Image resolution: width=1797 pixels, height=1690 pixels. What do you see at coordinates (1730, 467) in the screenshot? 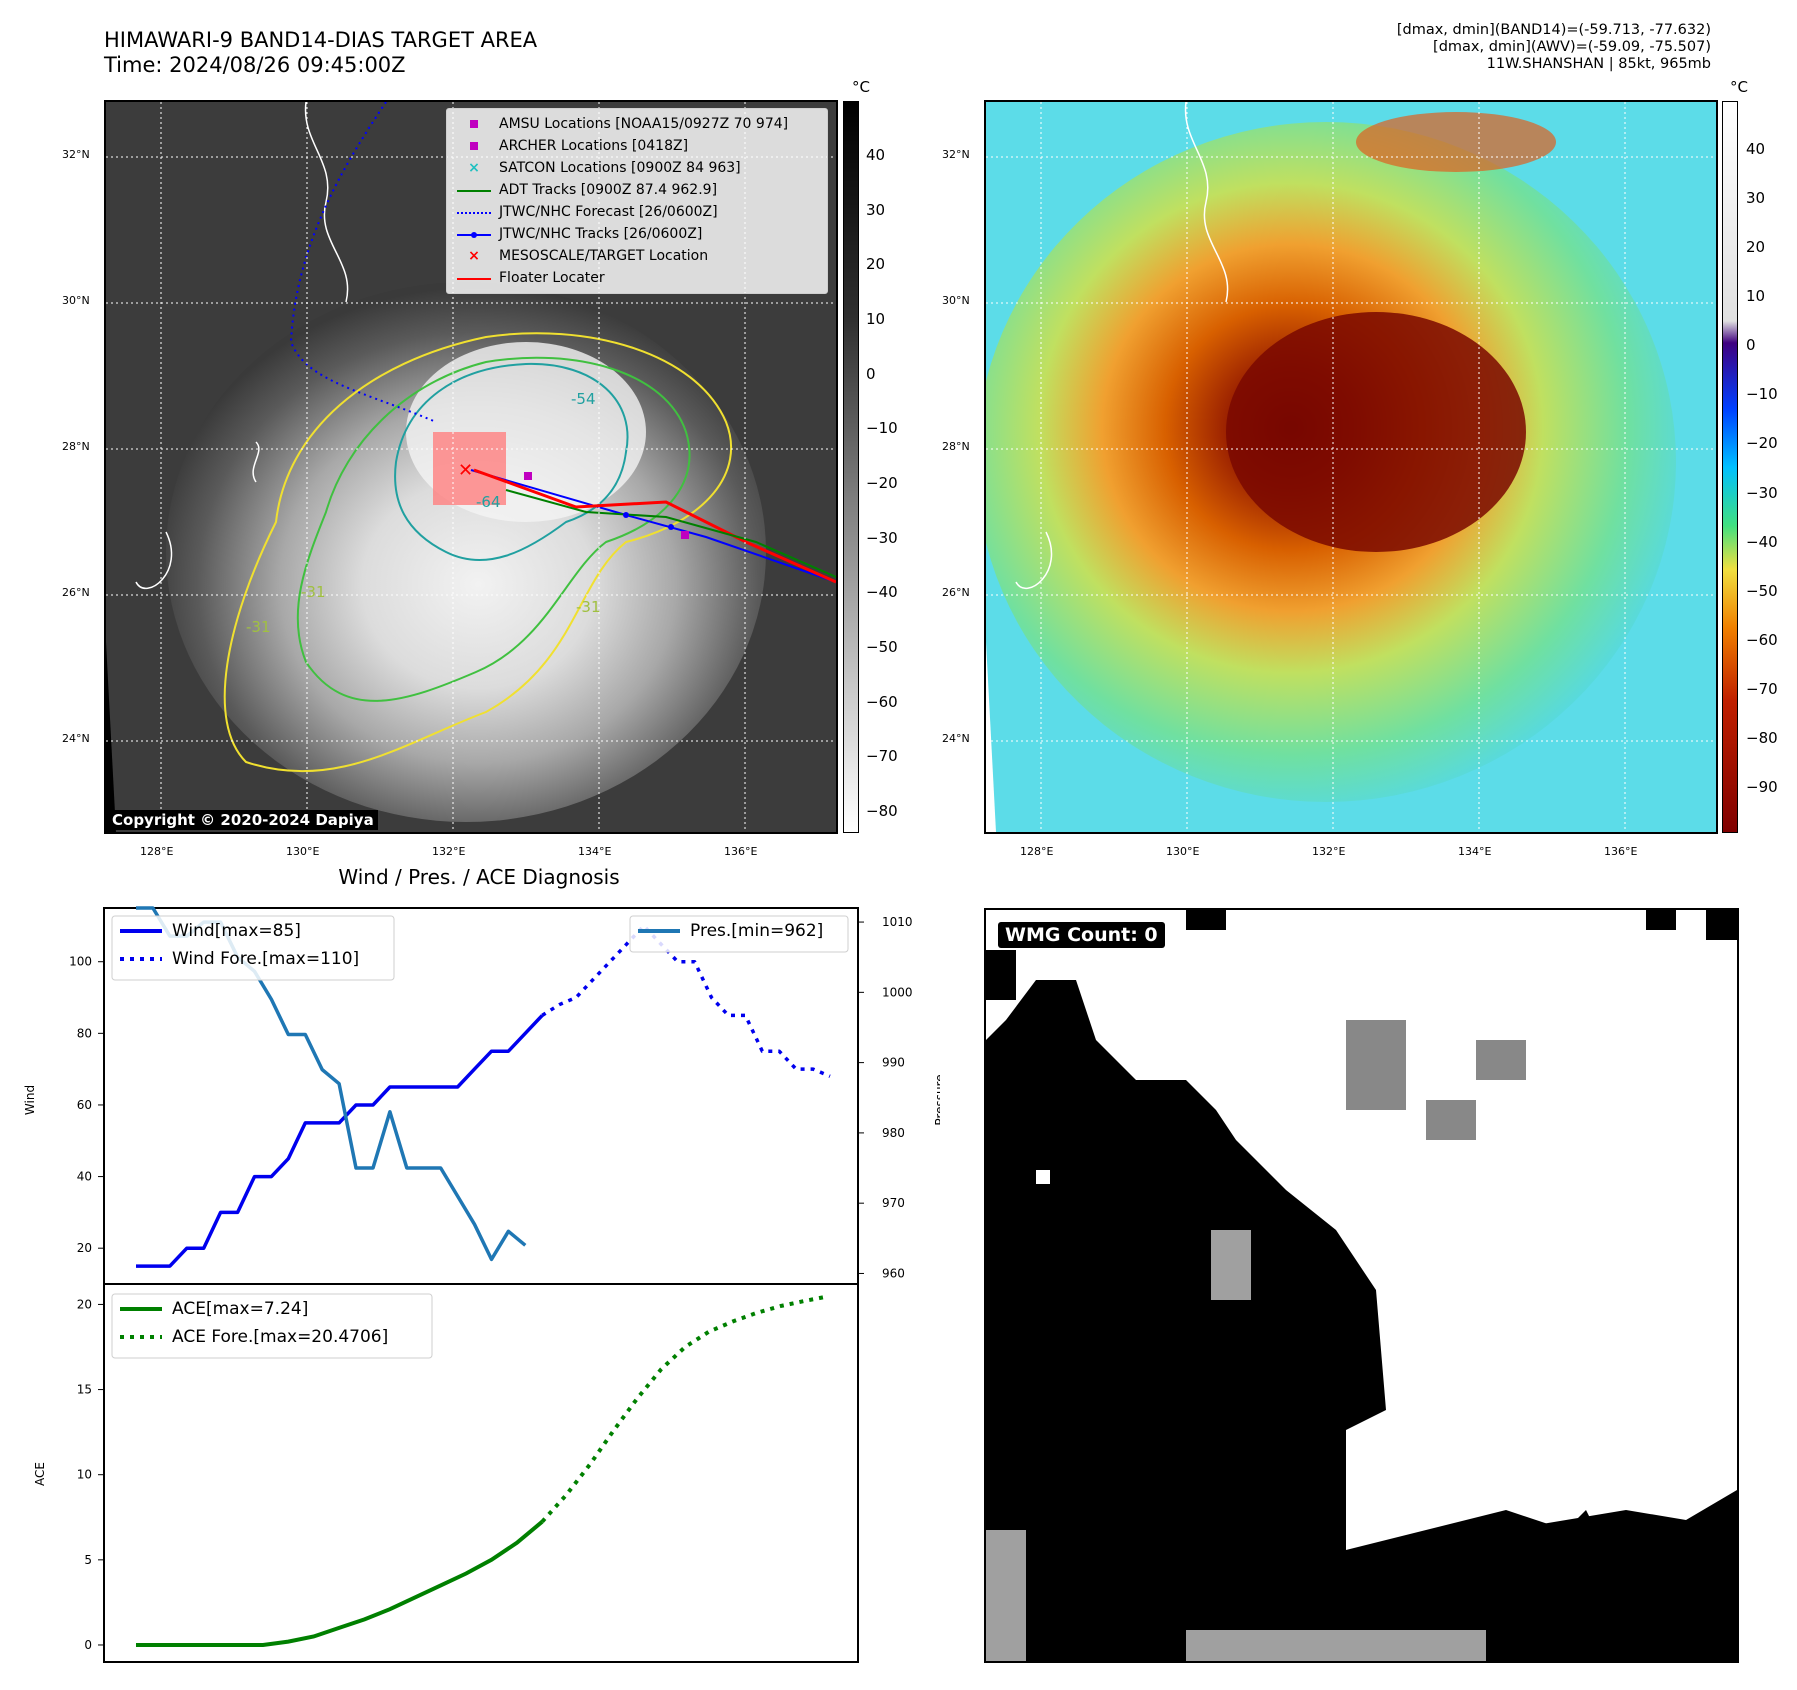
I see `colorbar-right` at bounding box center [1730, 467].